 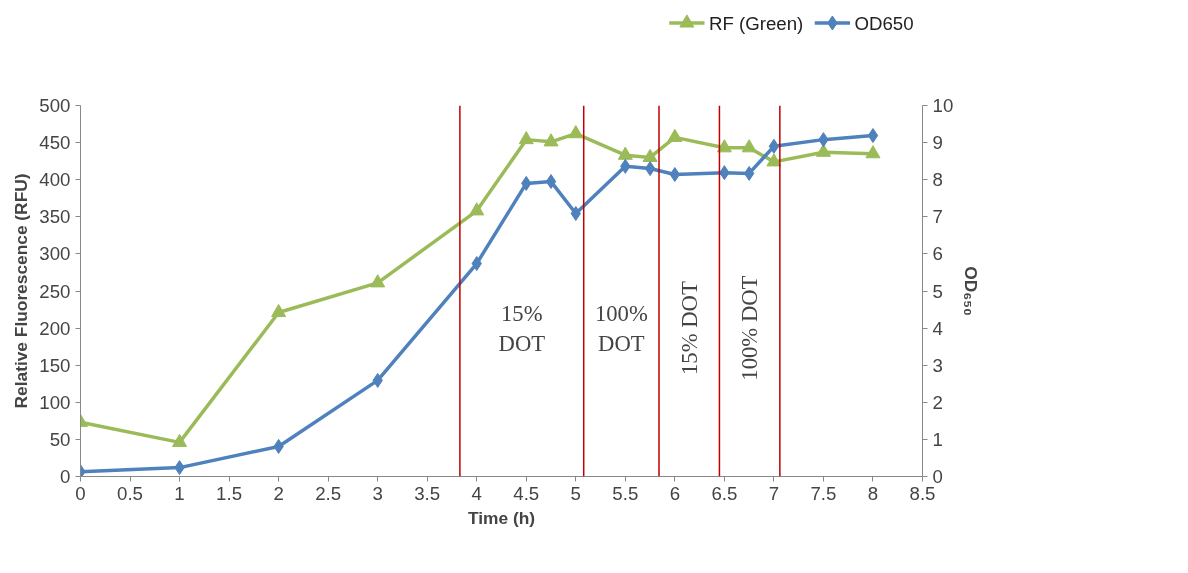 I want to click on y2-tick-label: 7, so click(x=937, y=217).